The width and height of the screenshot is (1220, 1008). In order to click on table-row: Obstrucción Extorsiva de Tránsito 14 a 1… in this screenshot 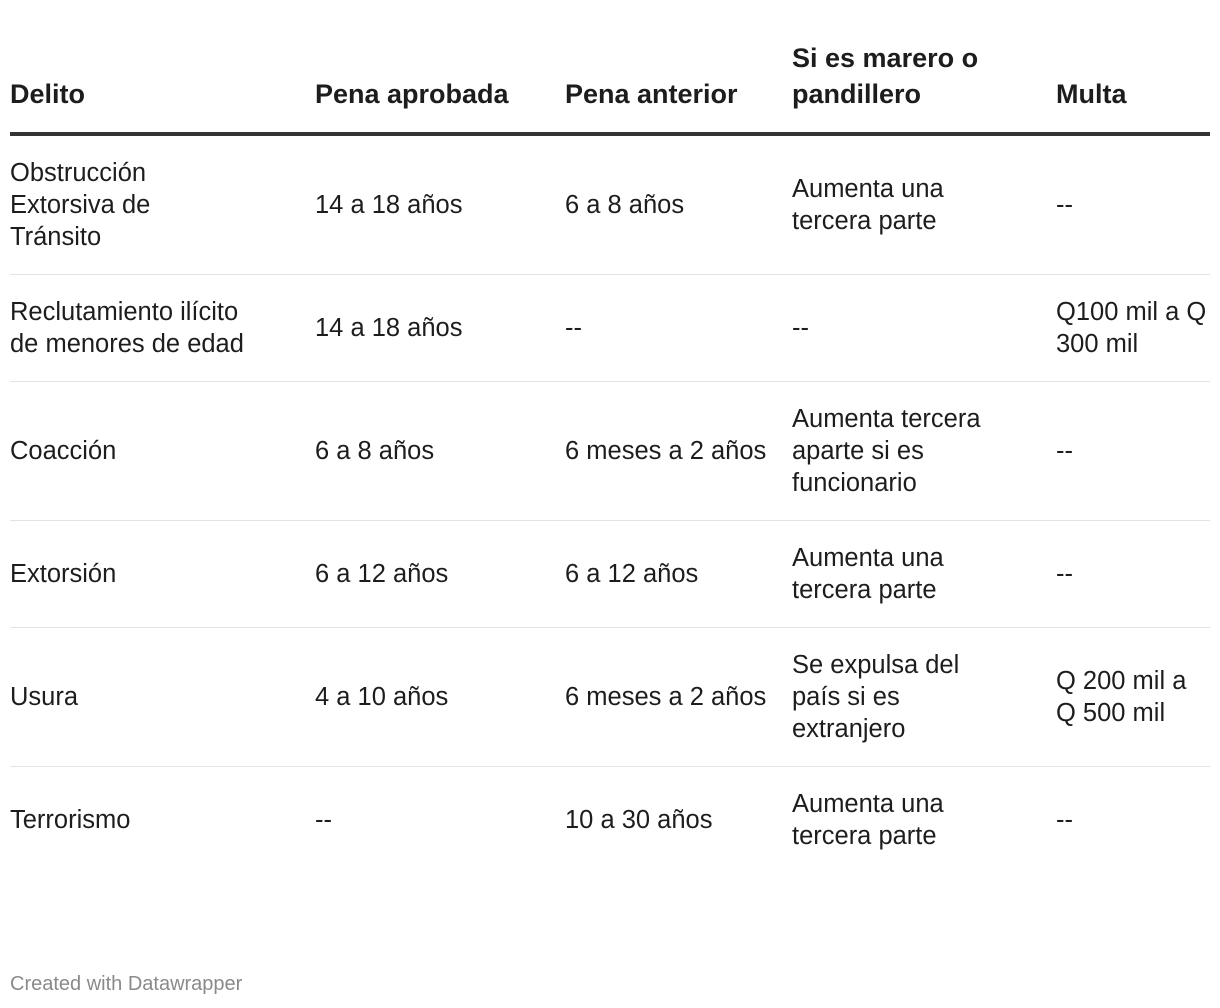, I will do `click(610, 204)`.